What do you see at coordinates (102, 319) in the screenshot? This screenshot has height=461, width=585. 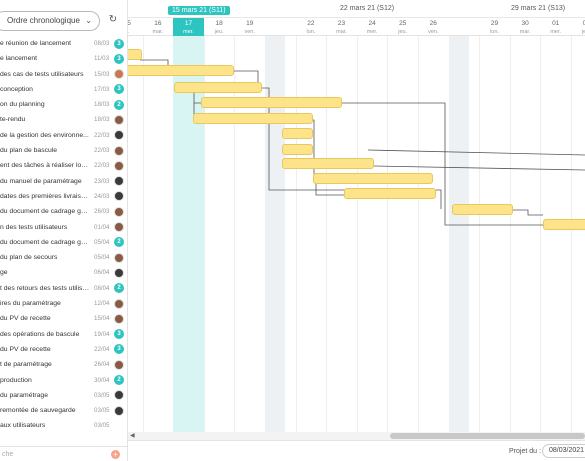 I see `task-date: 15/04` at bounding box center [102, 319].